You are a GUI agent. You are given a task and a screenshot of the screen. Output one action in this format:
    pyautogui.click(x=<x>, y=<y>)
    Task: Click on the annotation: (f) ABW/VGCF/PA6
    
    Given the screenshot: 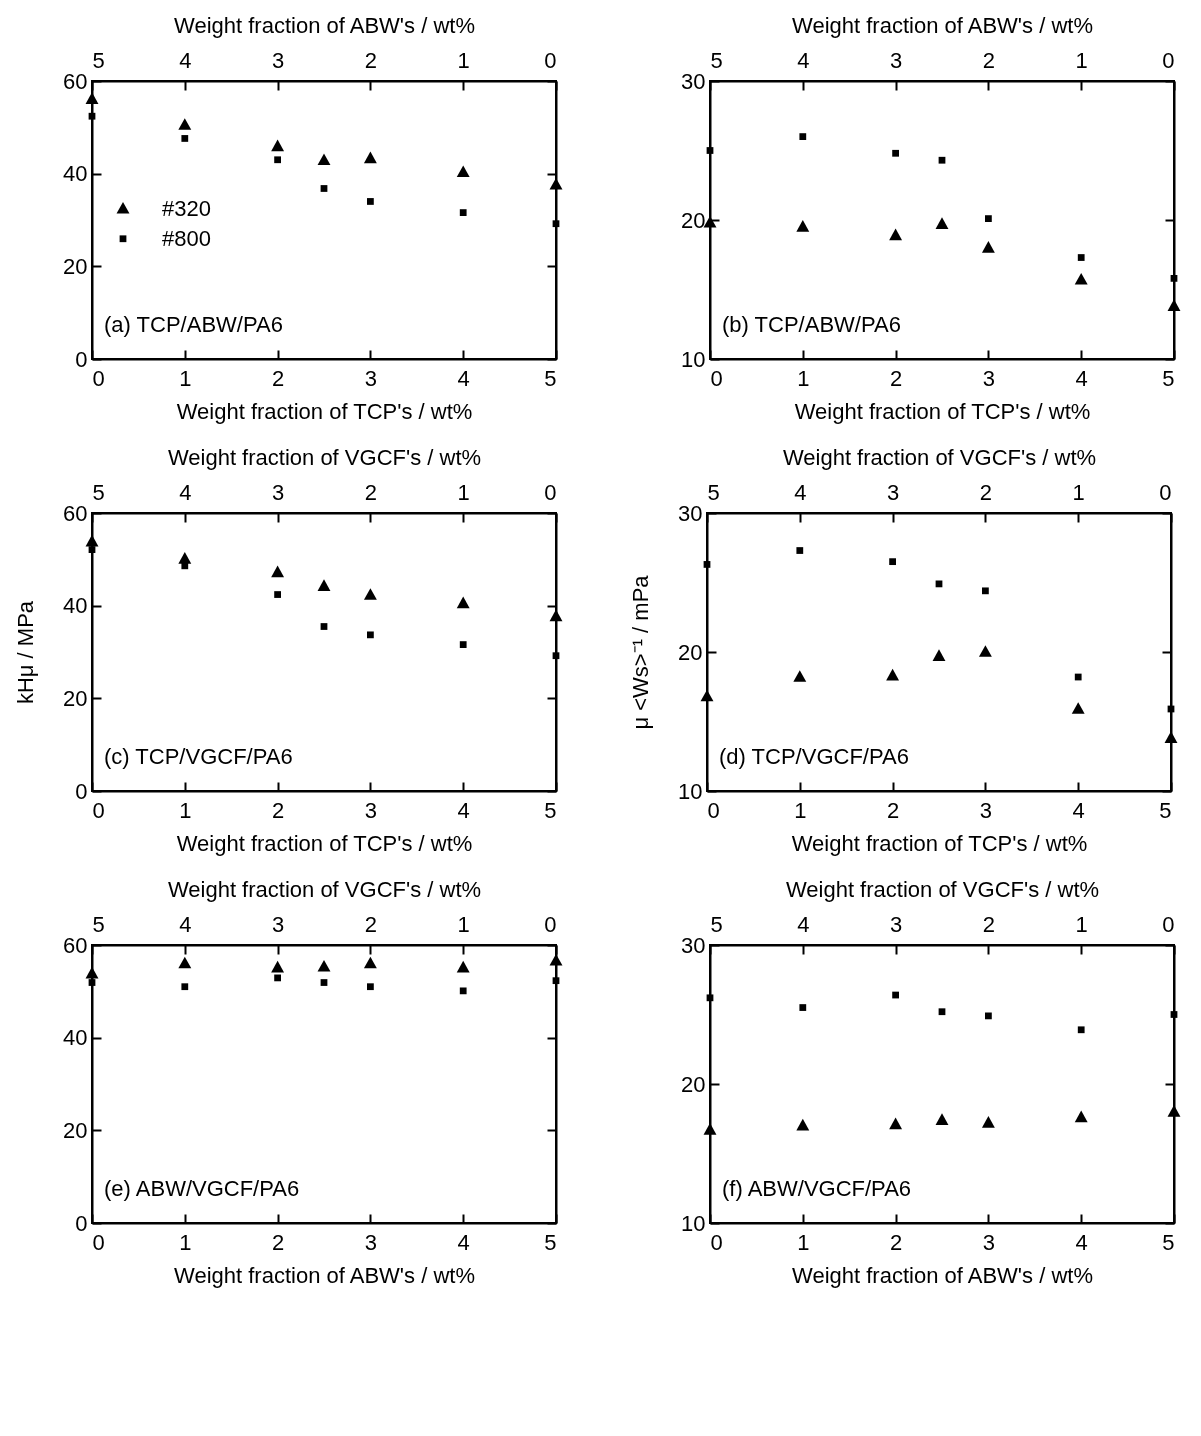 What is the action you would take?
    pyautogui.click(x=817, y=1188)
    